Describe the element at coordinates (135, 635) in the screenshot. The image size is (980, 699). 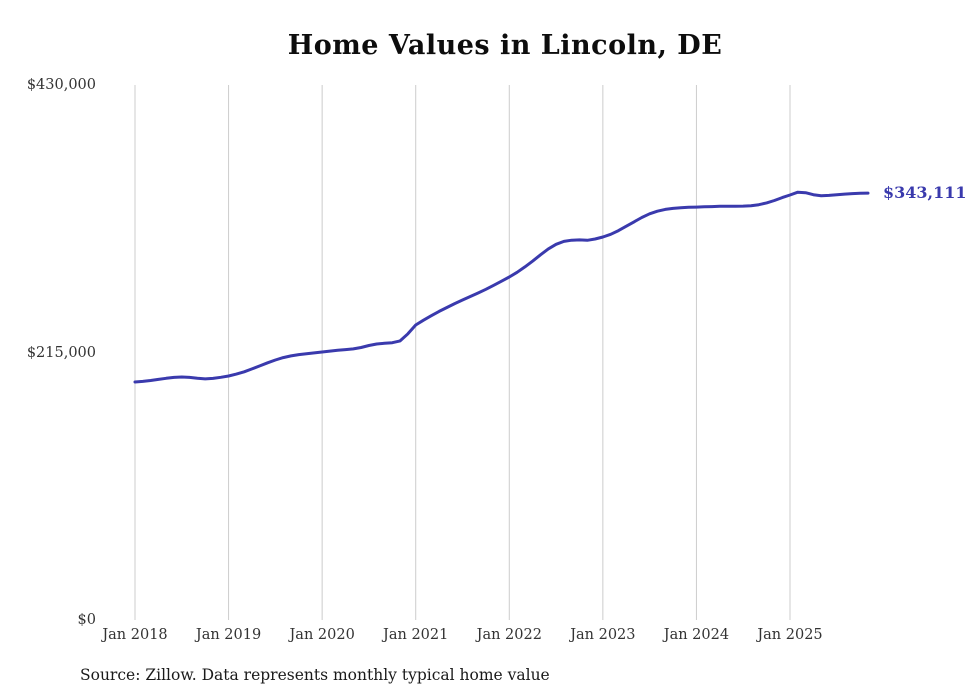
I see `x-axis-tick-label: Jan 2018` at that location.